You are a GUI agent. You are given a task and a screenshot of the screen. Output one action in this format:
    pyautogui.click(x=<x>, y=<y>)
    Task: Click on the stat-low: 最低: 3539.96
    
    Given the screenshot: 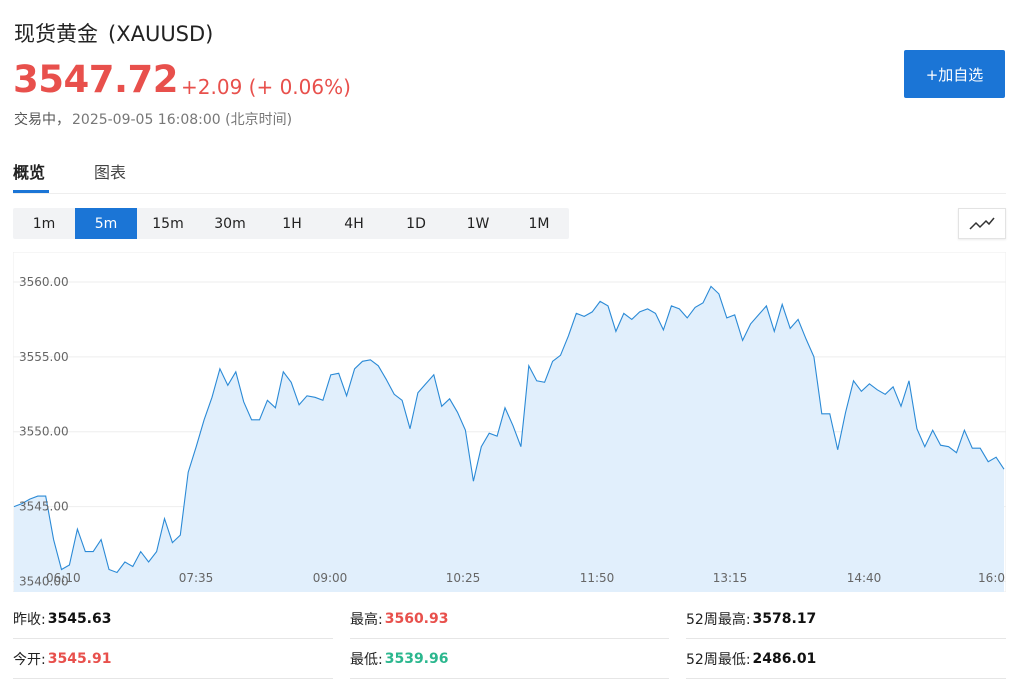 What is the action you would take?
    pyautogui.click(x=509, y=659)
    